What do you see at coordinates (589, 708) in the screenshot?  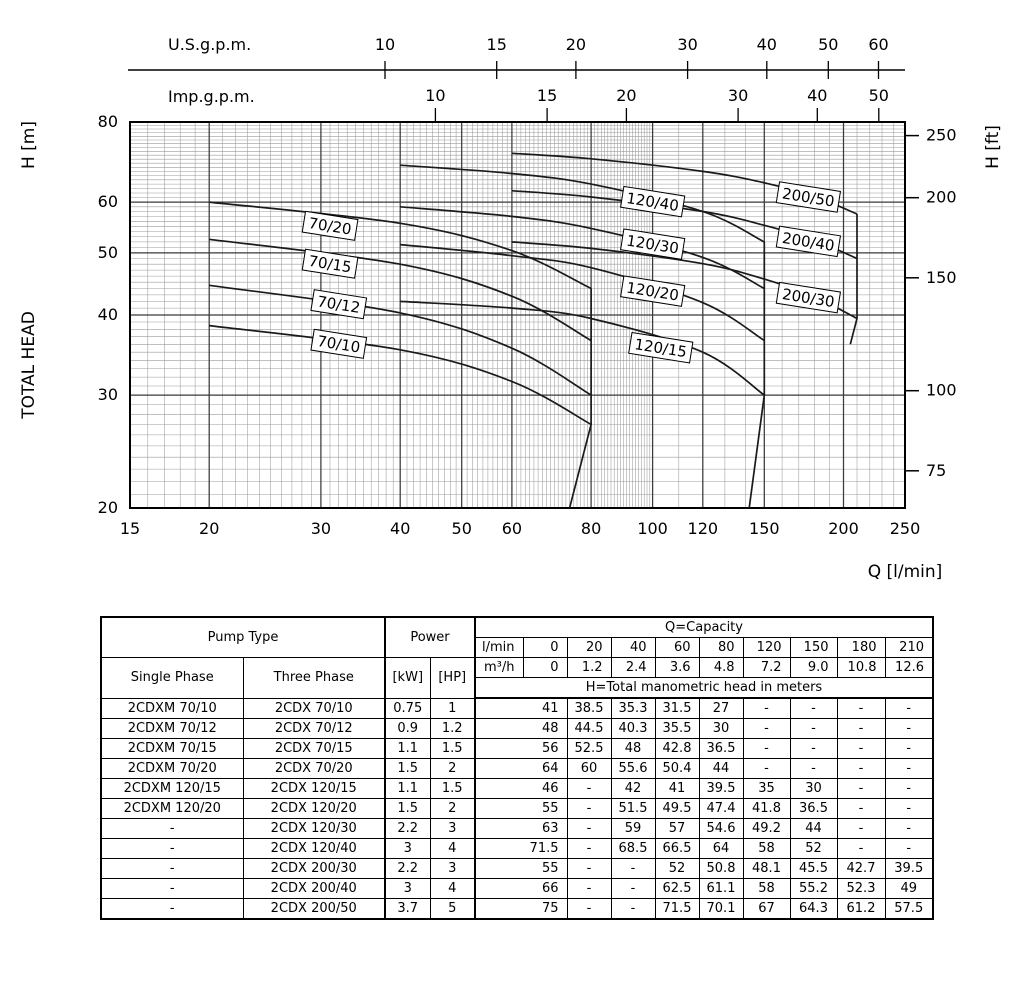 I see `cell-head-1: 38.5` at bounding box center [589, 708].